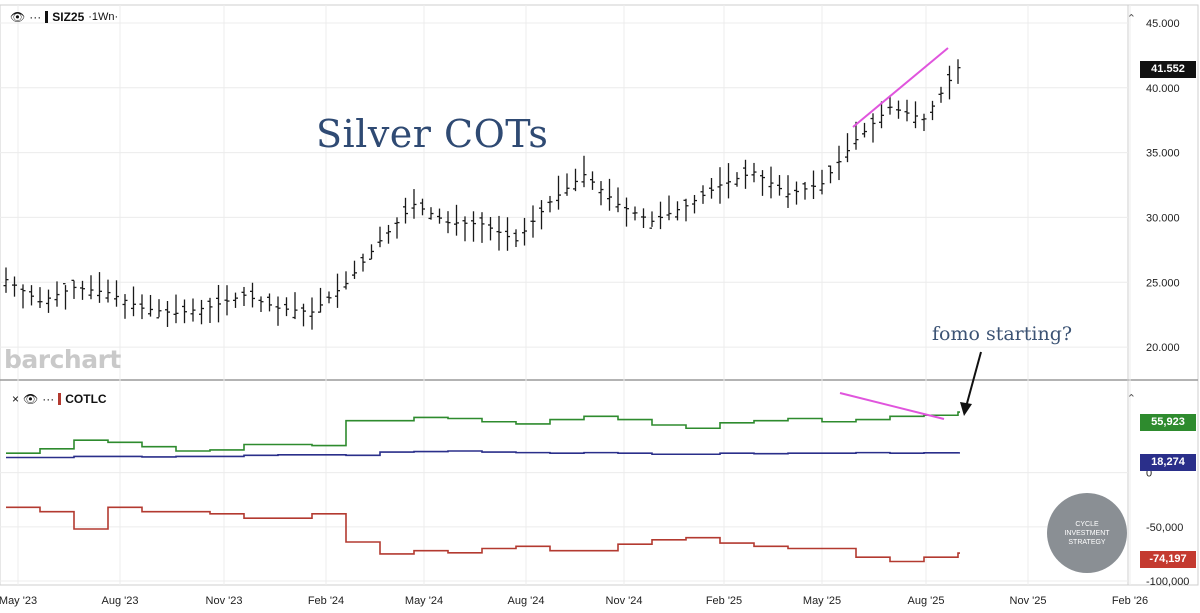  What do you see at coordinates (424, 601) in the screenshot?
I see `x-tick-label: May '24` at bounding box center [424, 601].